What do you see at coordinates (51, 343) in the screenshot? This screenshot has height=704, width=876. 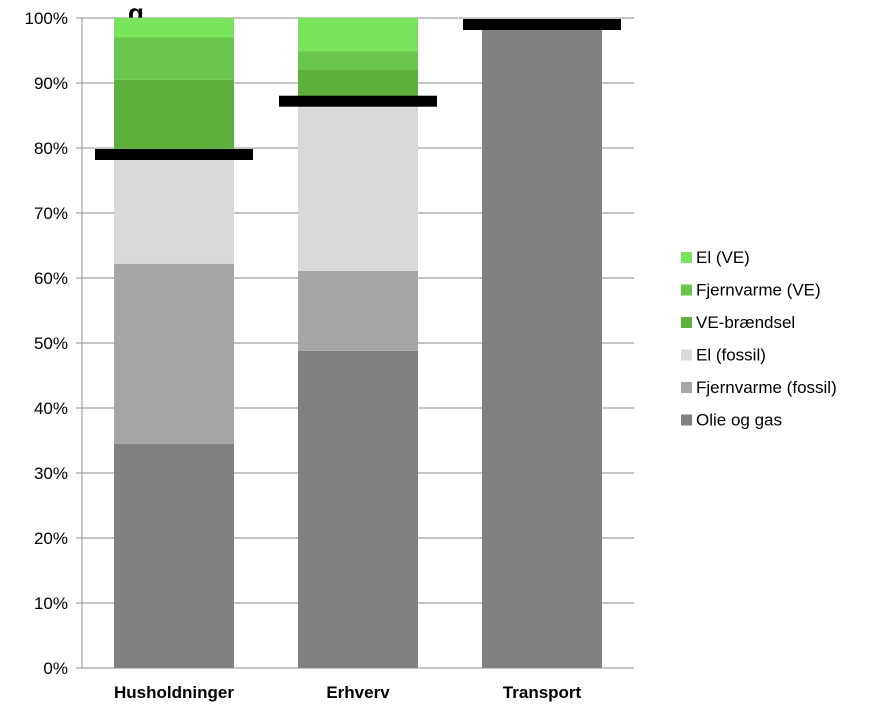 I see `y-tick-label: 50%` at bounding box center [51, 343].